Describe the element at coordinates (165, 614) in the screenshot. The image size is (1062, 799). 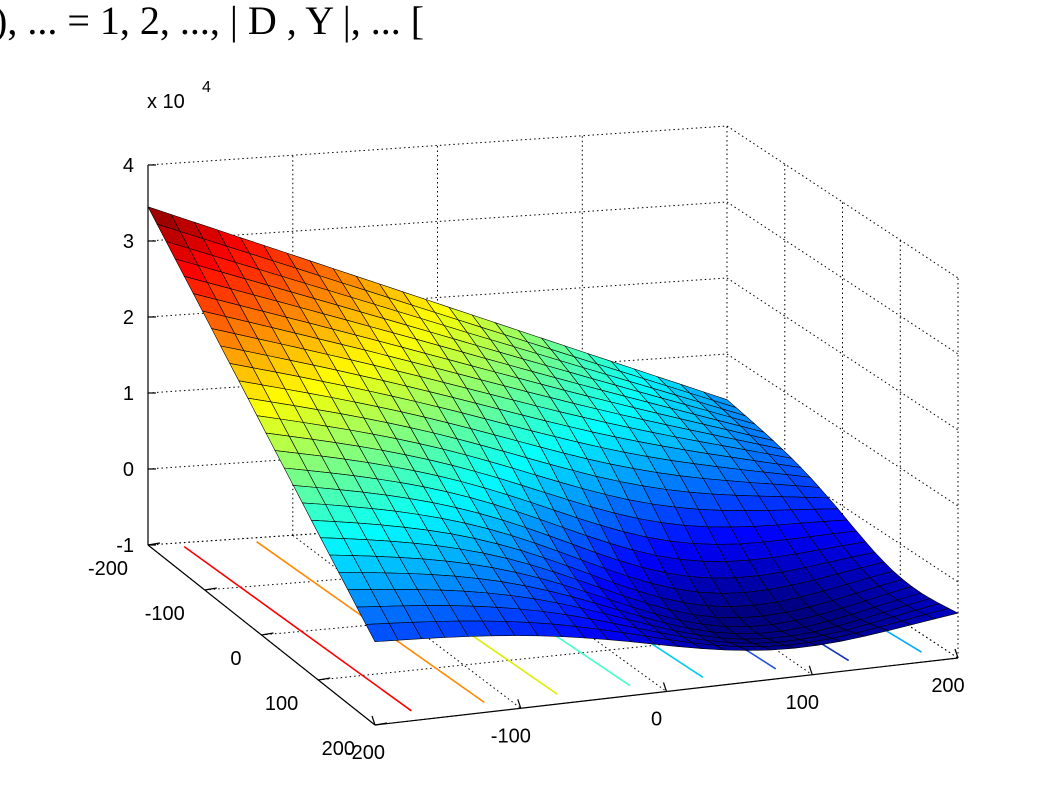
I see `y-tick-label: -100` at that location.